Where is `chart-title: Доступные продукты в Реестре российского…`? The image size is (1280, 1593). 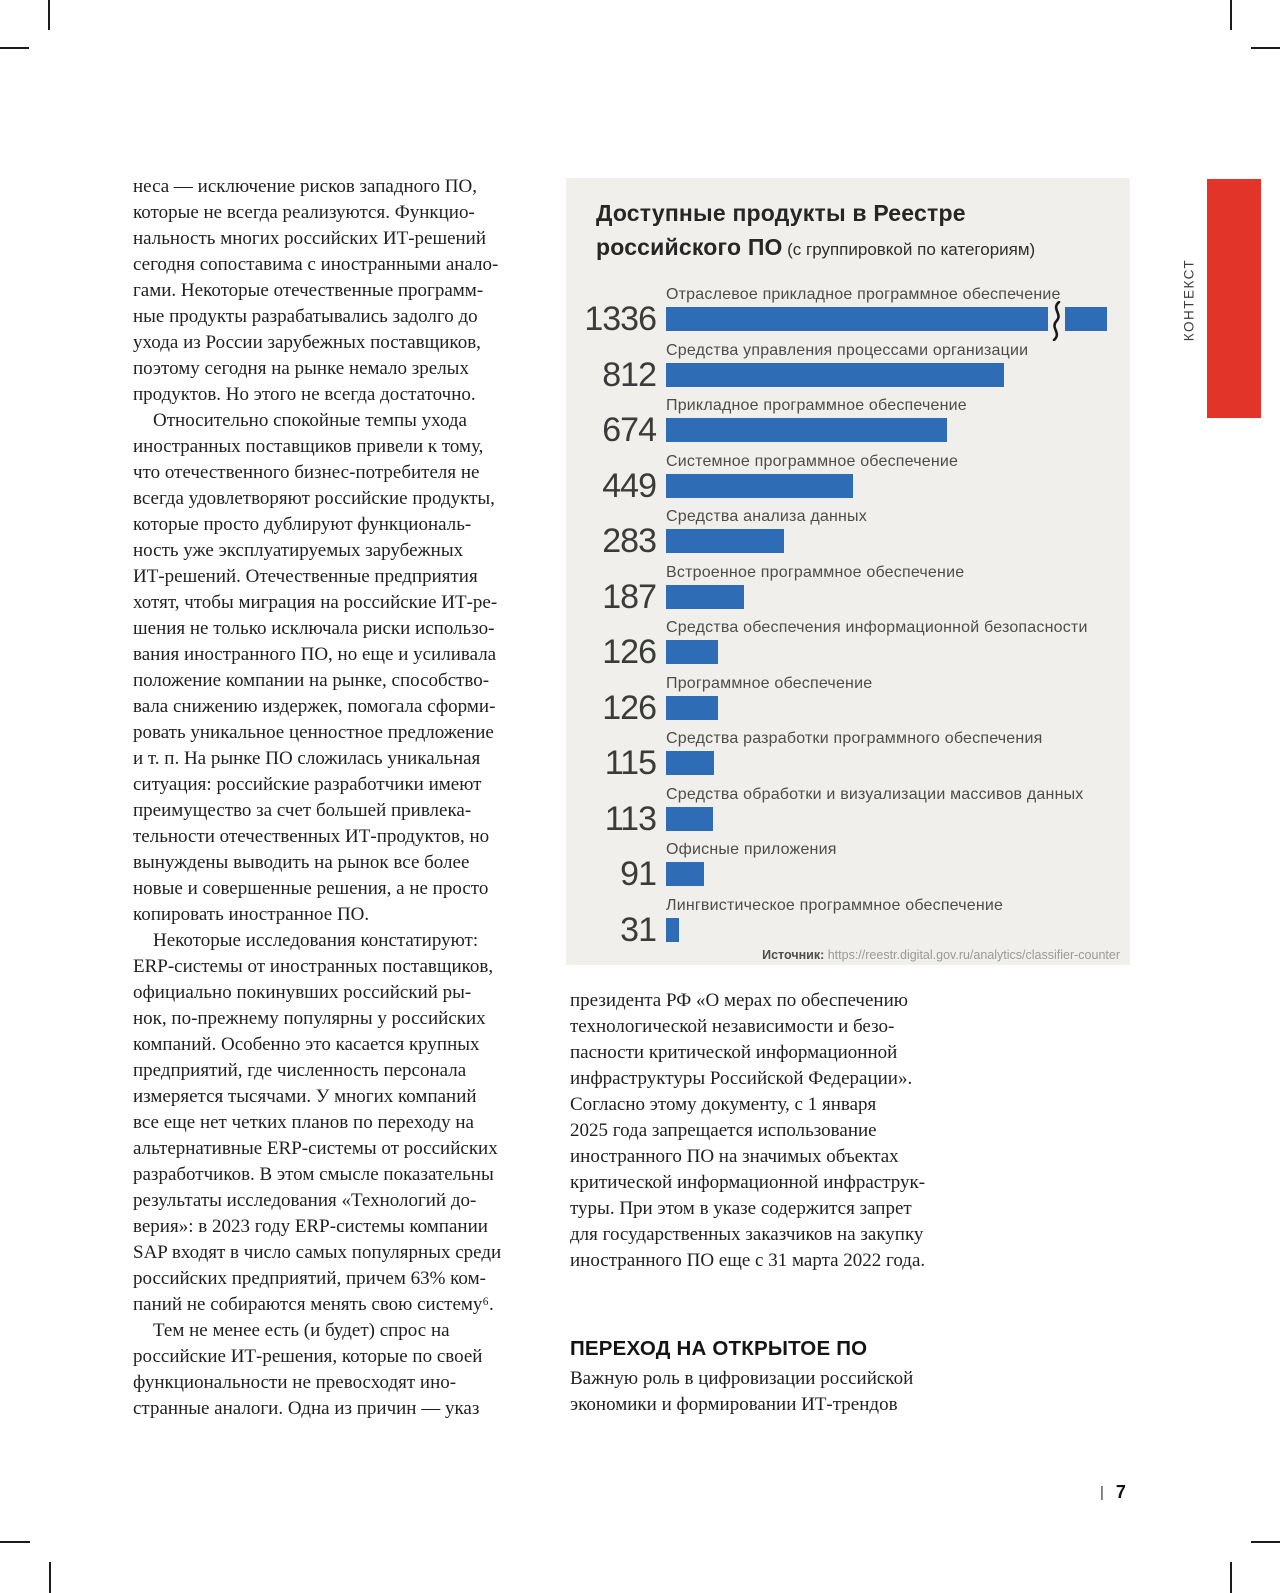 chart-title: Доступные продукты в Реестре российского… is located at coordinates (847, 232).